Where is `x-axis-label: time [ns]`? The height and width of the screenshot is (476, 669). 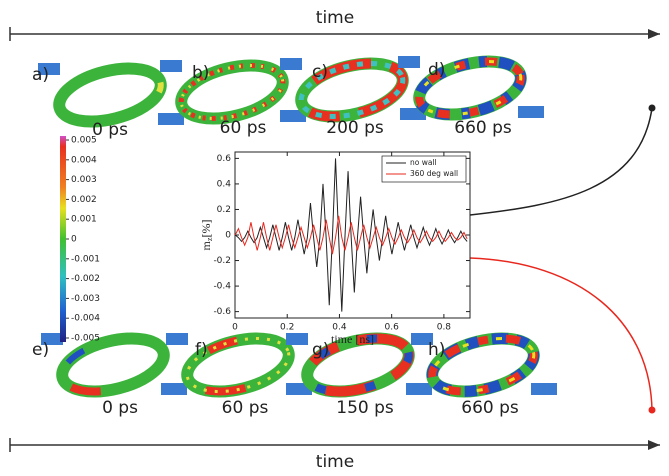 x-axis-label: time [ns] is located at coordinates (352, 339).